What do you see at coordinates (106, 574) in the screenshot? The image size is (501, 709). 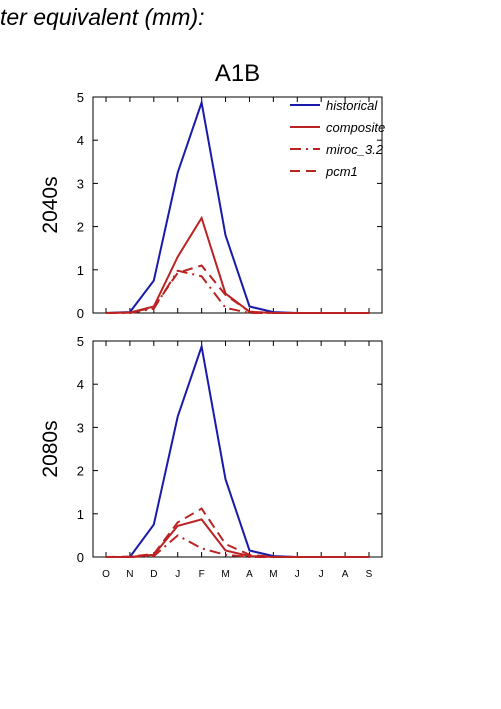 I see `x-tick-label: O` at bounding box center [106, 574].